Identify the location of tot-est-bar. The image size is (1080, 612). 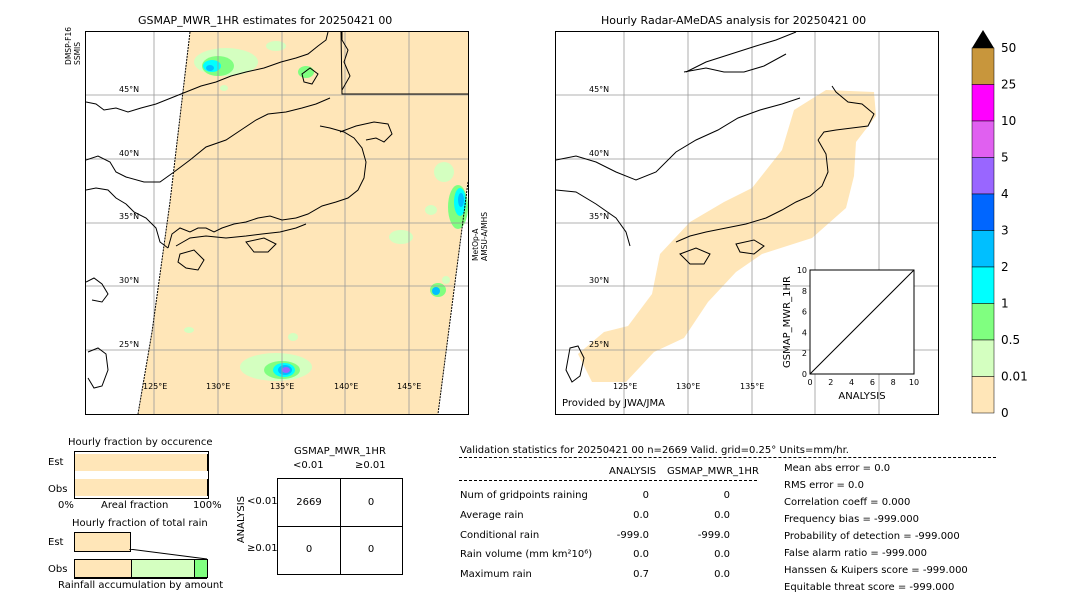
(102, 542).